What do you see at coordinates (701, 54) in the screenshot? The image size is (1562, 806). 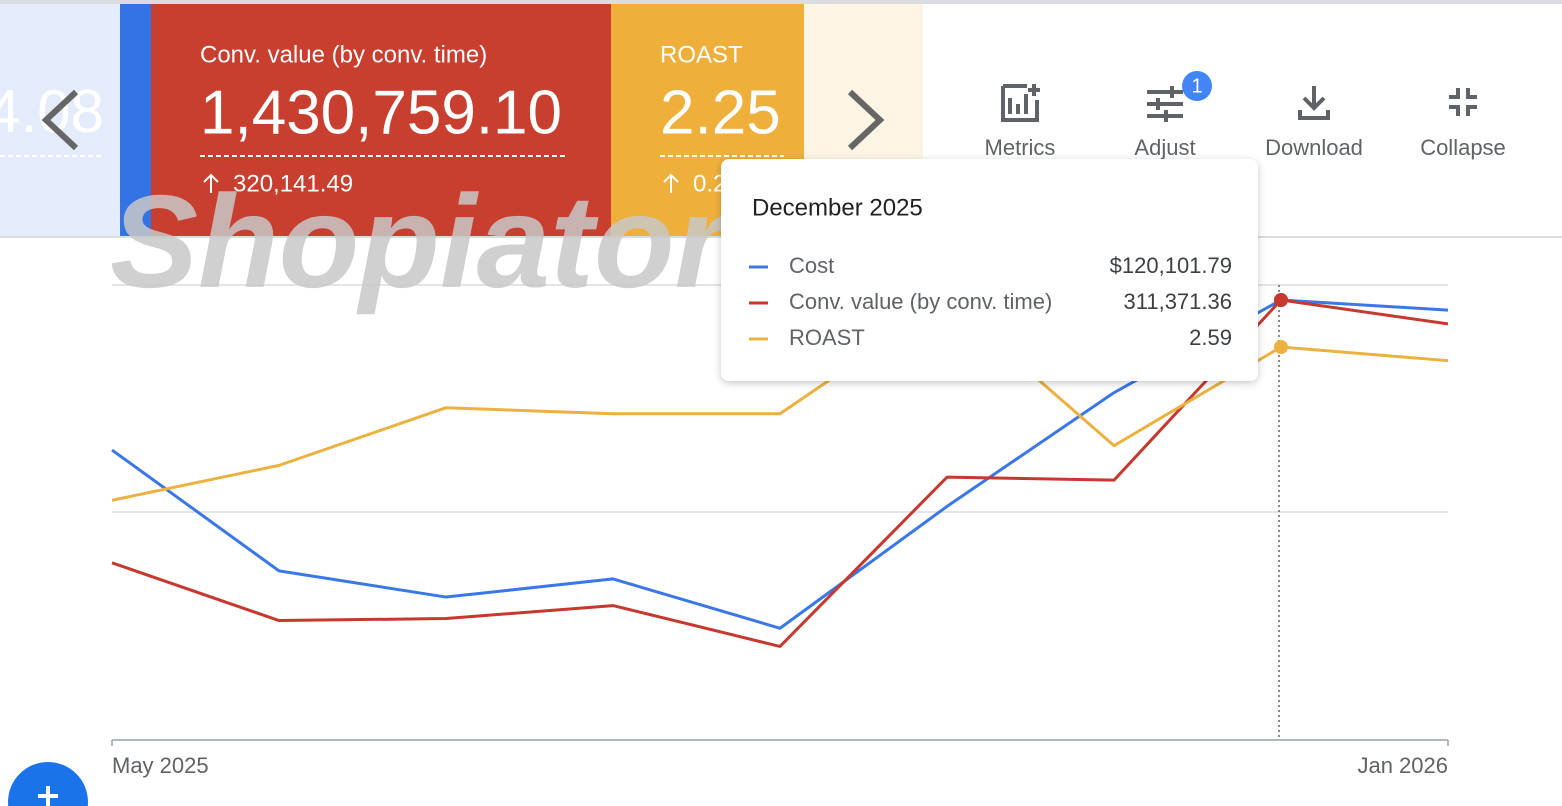 I see `card-title: ROAST` at bounding box center [701, 54].